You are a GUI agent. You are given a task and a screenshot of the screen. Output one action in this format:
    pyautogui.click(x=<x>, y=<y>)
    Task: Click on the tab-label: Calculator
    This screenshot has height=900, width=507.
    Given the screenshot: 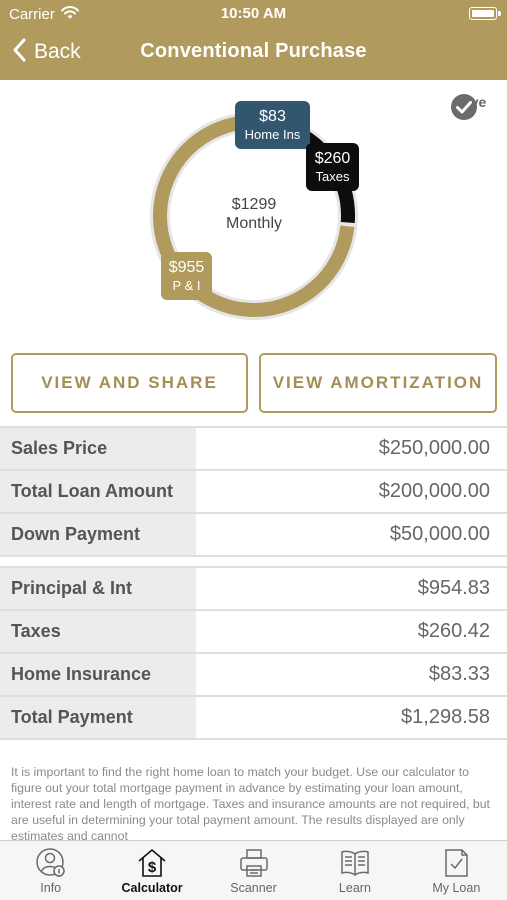 What is the action you would take?
    pyautogui.click(x=152, y=888)
    